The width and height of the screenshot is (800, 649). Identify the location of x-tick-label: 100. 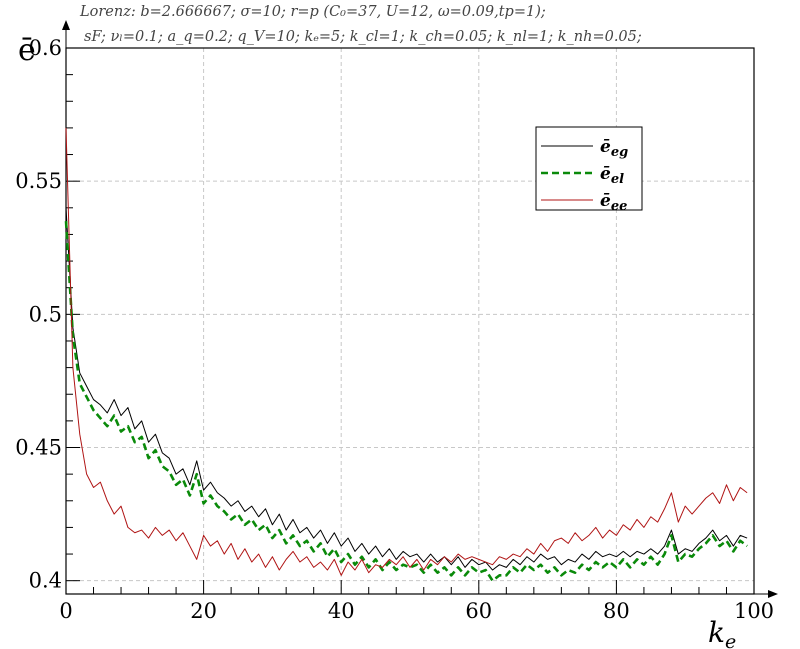
(754, 611).